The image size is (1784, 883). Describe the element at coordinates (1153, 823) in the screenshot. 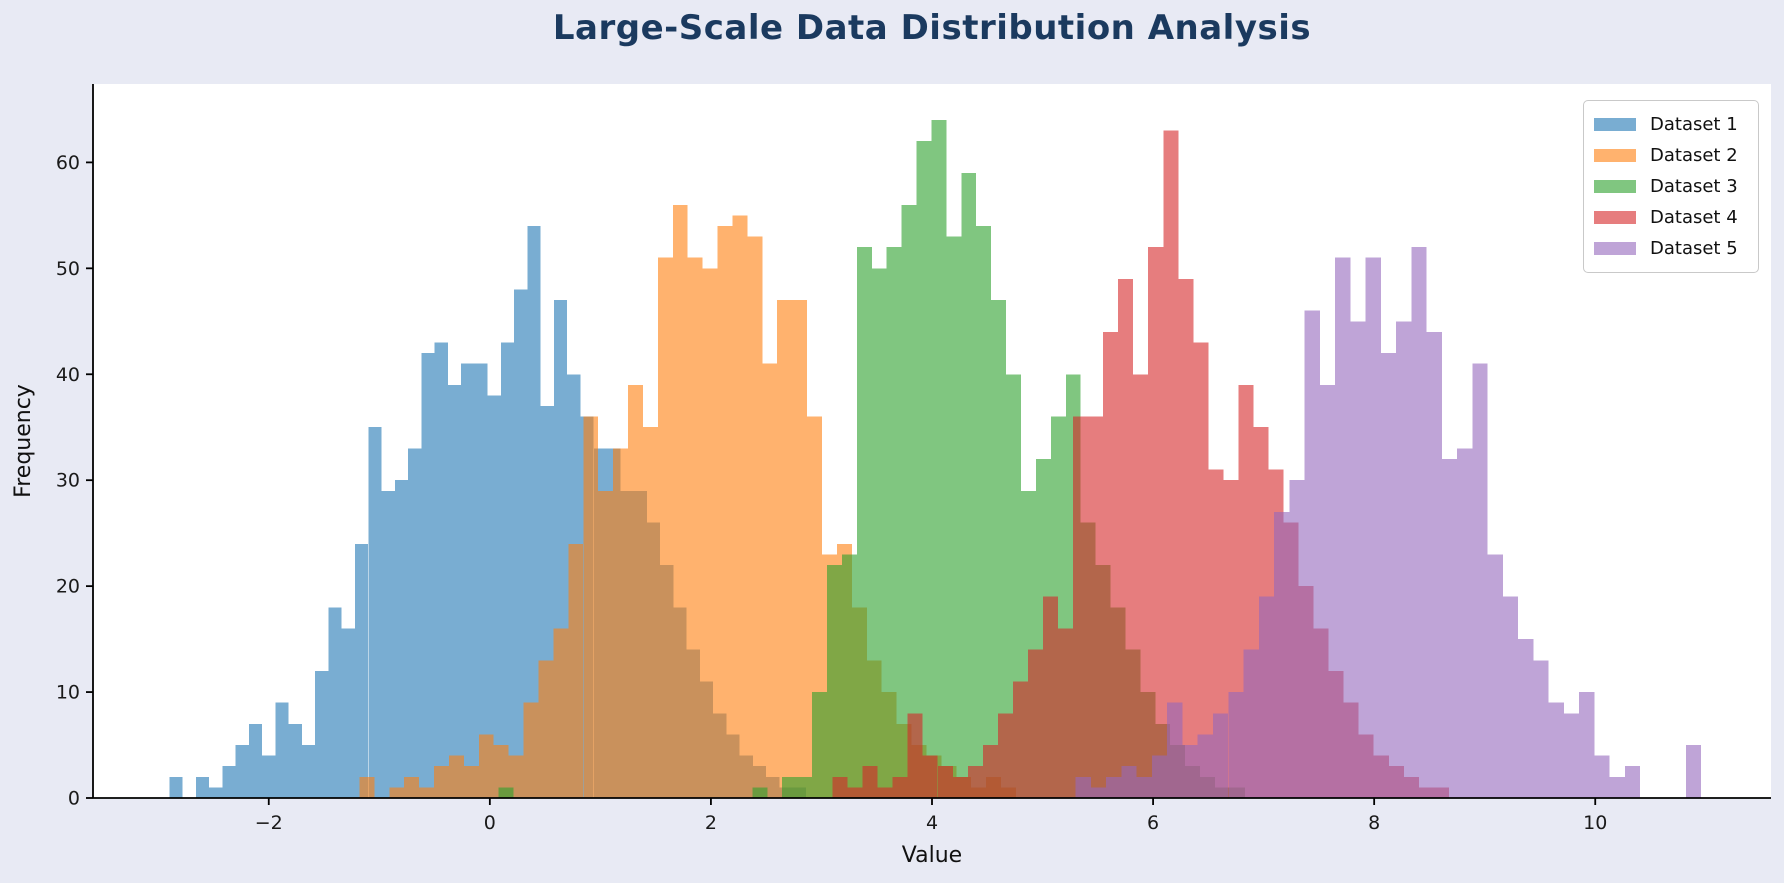

I see `x-tick-label: 6` at that location.